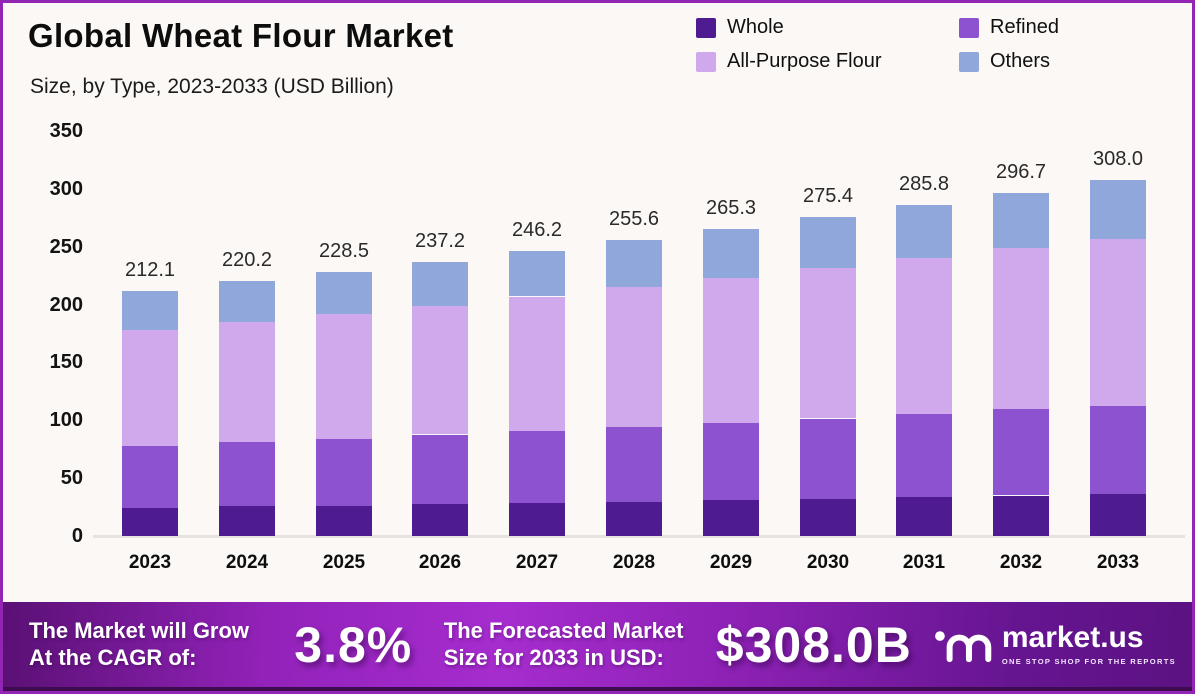 The image size is (1195, 694). What do you see at coordinates (344, 562) in the screenshot?
I see `x-axis-label-2025: 2025` at bounding box center [344, 562].